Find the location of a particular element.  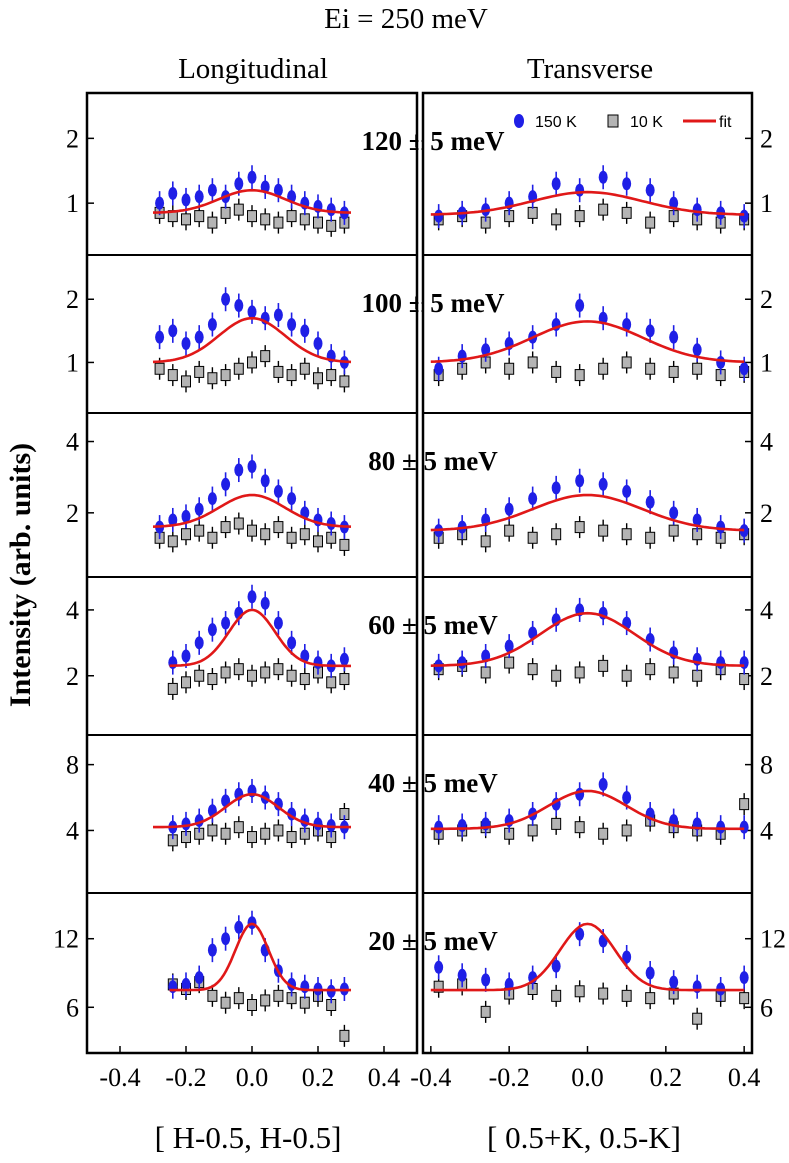

y-tick-label: 6 is located at coordinates (766, 1007).